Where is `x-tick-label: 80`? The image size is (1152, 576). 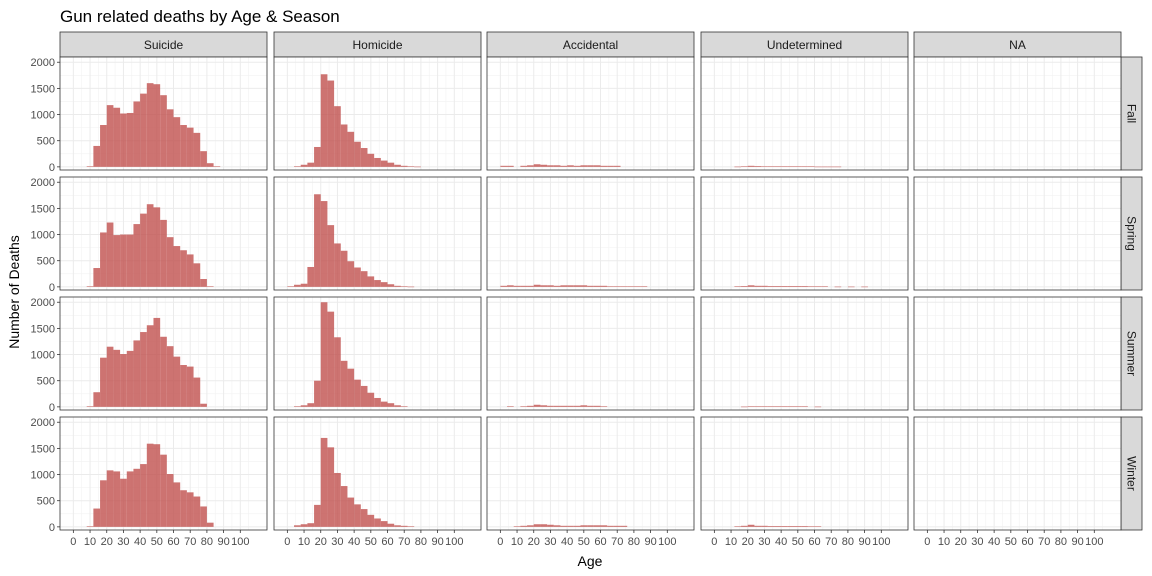 x-tick-label: 80 is located at coordinates (848, 542).